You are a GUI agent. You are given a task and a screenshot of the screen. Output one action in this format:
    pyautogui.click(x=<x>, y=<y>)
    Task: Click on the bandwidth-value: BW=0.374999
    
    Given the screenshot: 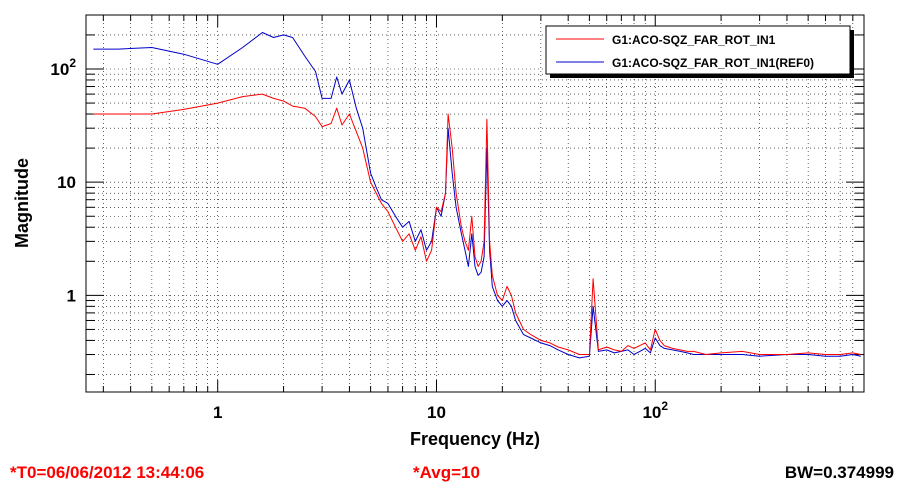 What is the action you would take?
    pyautogui.click(x=839, y=472)
    